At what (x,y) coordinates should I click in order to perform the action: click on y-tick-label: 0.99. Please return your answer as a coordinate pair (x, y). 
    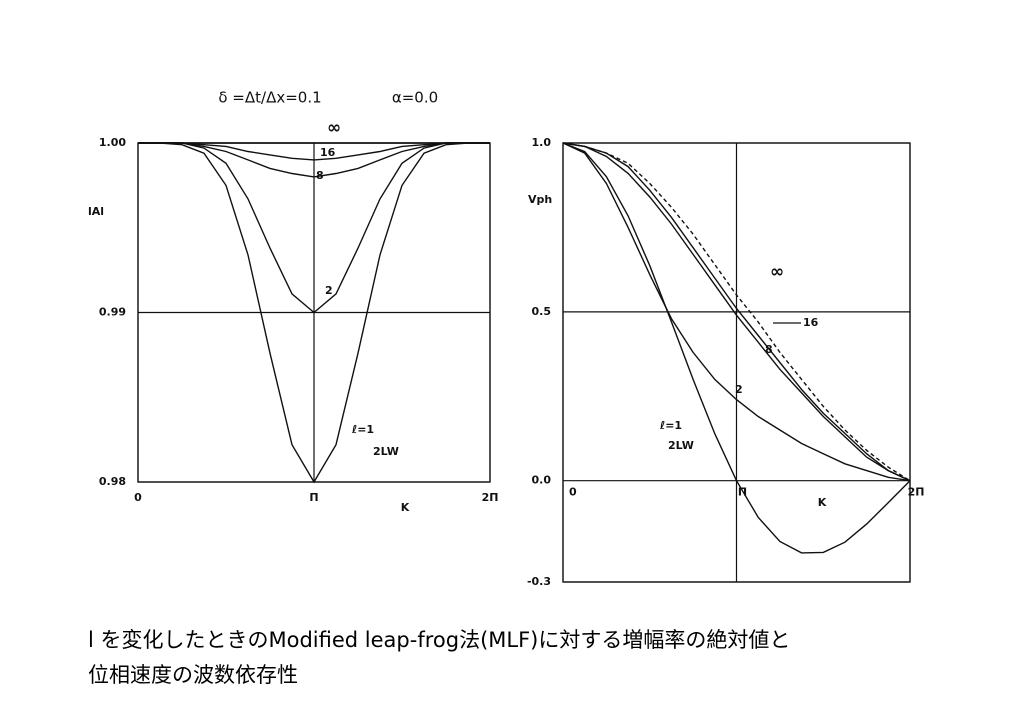
    Looking at the image, I should click on (112, 312).